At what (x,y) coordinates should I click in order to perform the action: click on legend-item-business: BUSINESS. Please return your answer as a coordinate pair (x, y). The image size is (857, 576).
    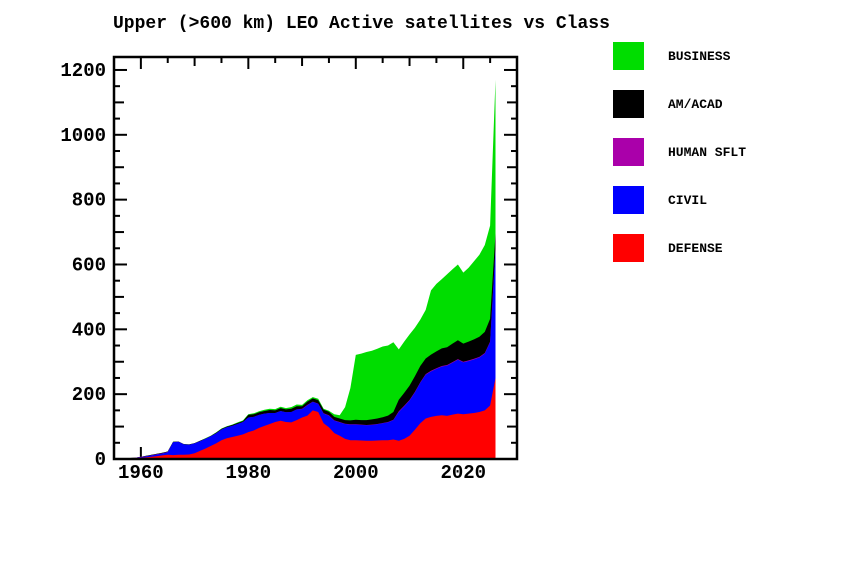
    Looking at the image, I should click on (679, 56).